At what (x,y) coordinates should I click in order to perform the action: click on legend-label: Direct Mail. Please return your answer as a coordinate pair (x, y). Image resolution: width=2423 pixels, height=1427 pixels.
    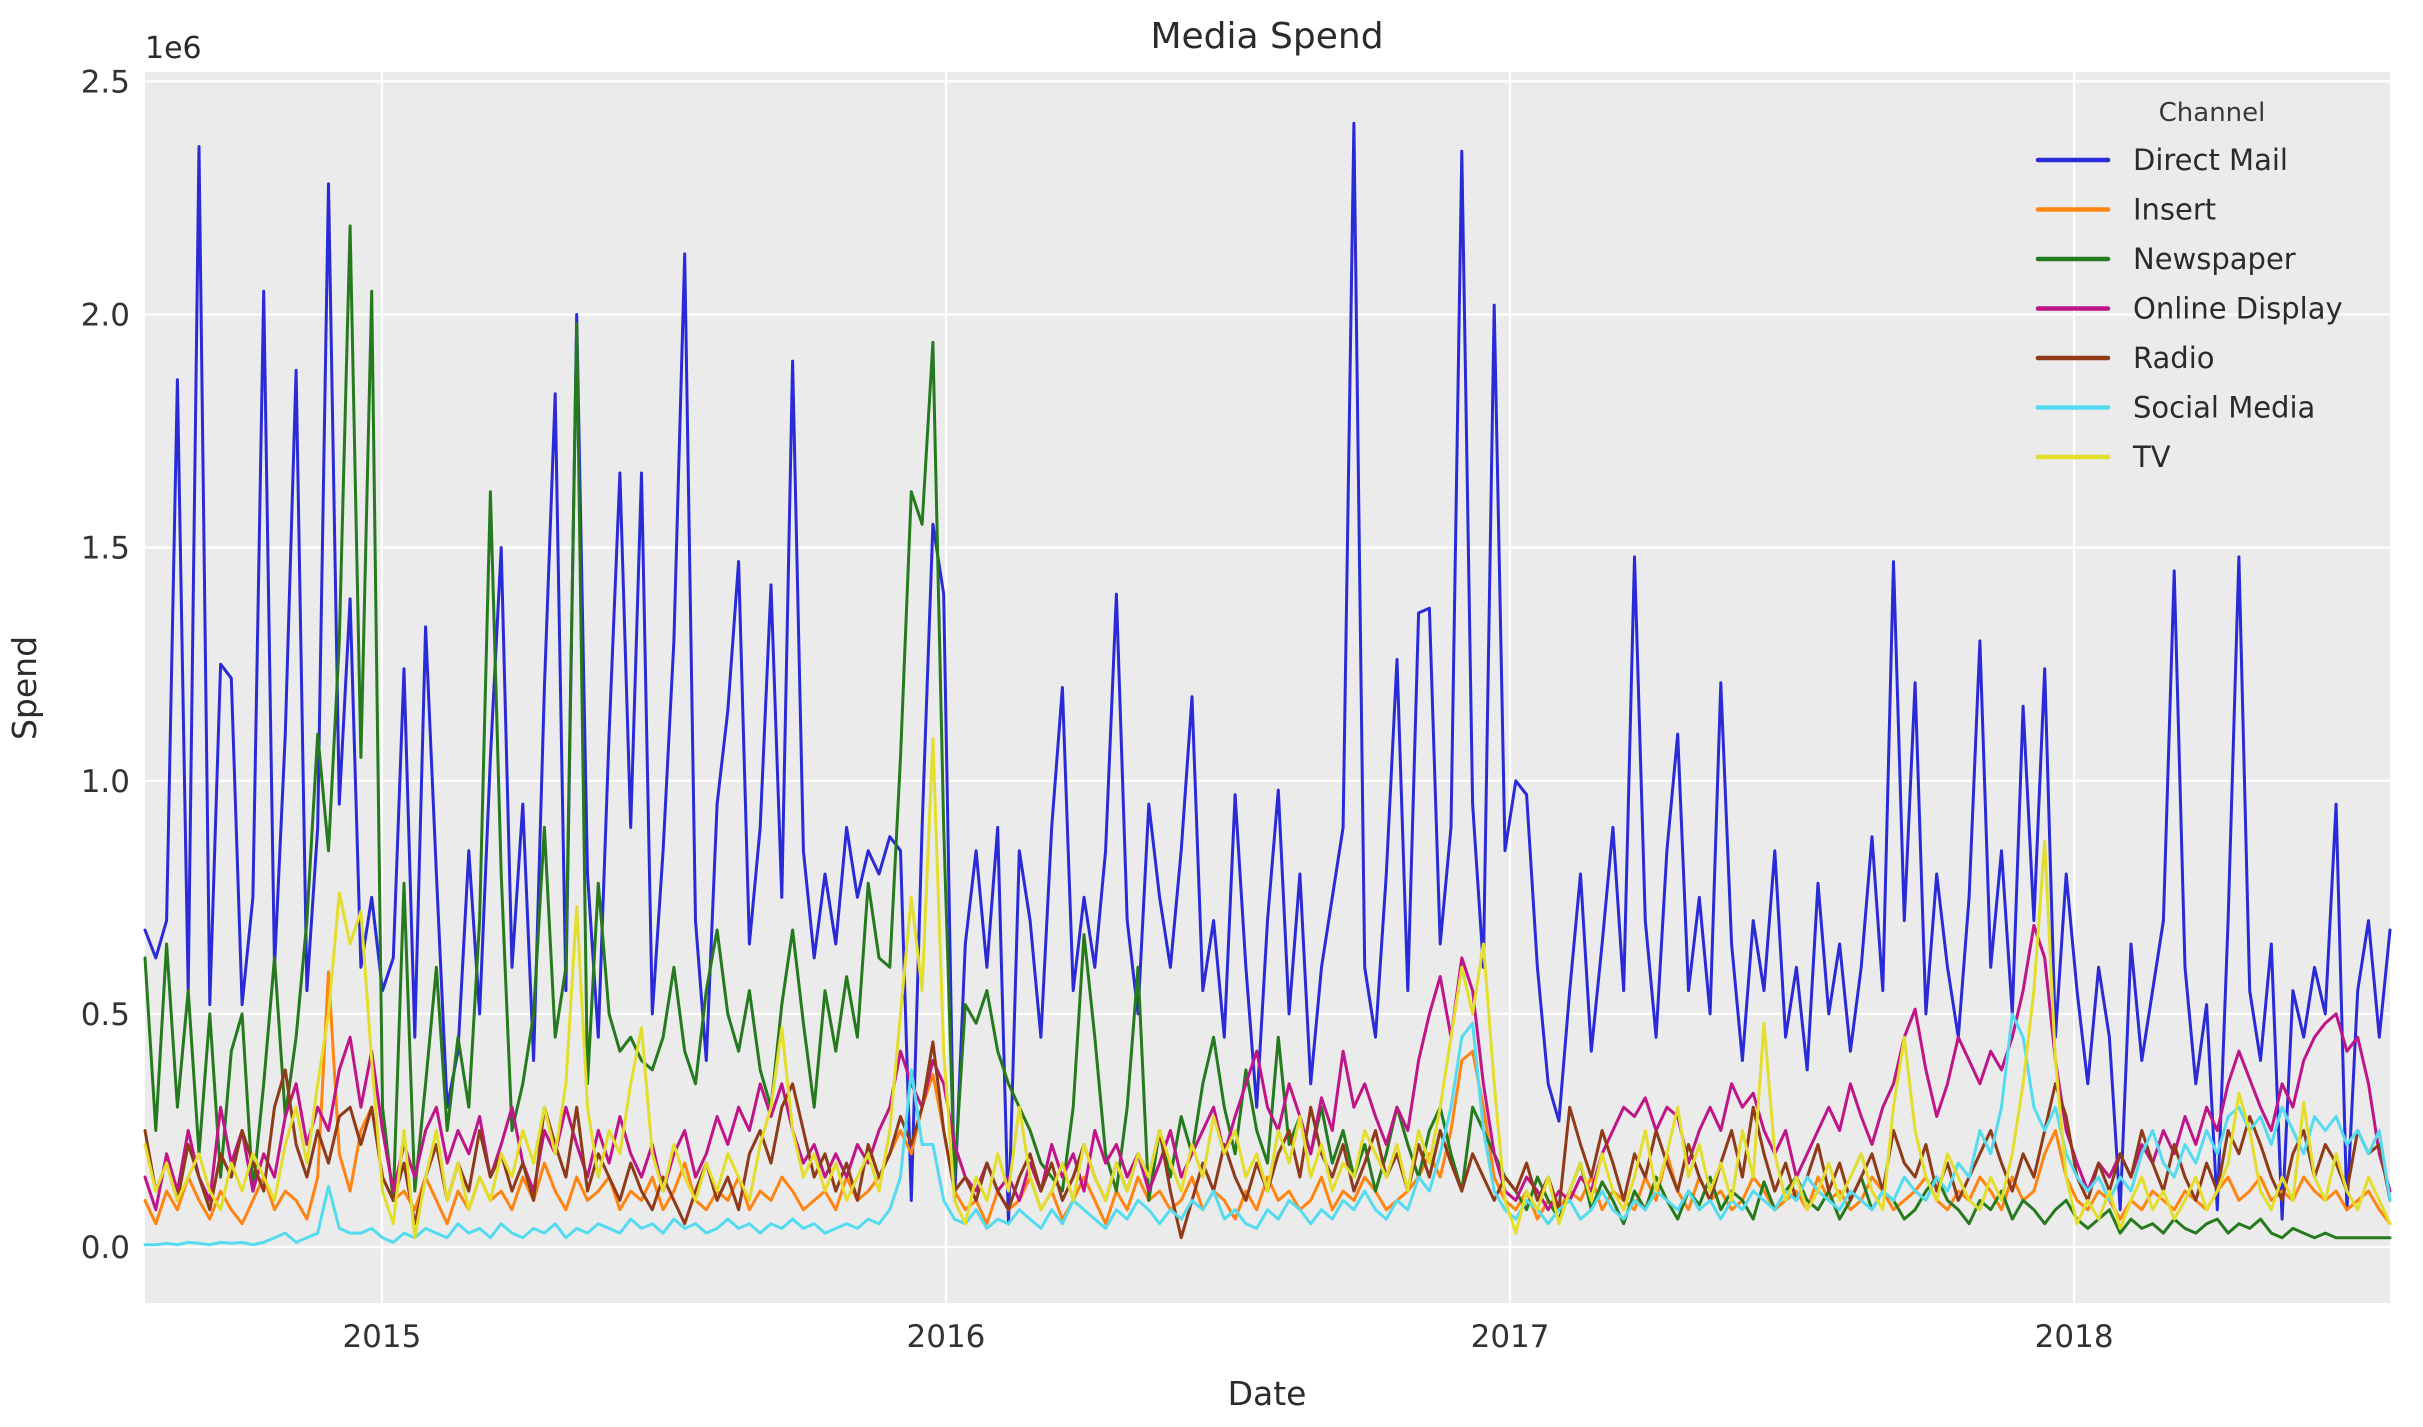
    Looking at the image, I should click on (2210, 160).